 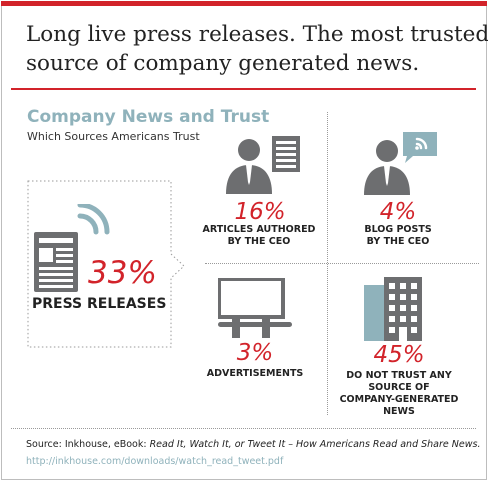 I want to click on ceo-blog-percent: 4%, so click(x=398, y=212).